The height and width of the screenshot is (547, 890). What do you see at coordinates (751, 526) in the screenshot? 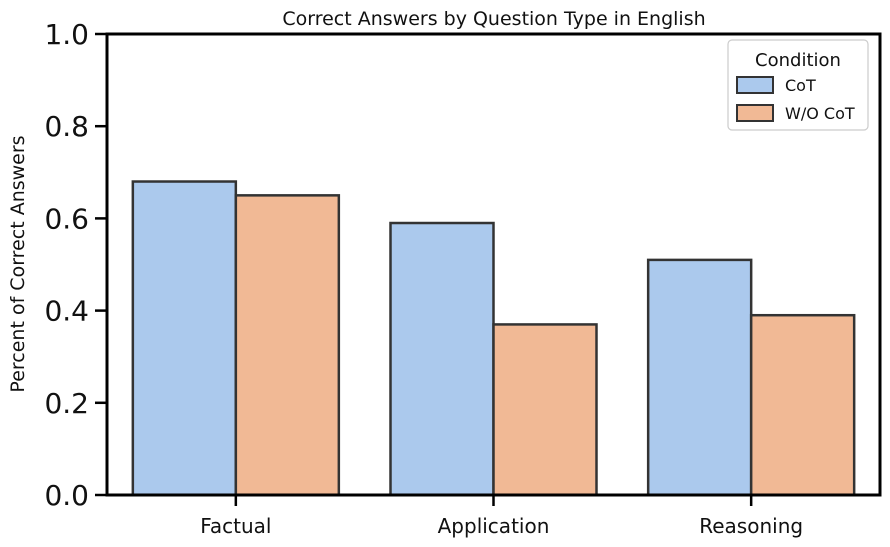
I see `x-tick-label: Reasoning` at bounding box center [751, 526].